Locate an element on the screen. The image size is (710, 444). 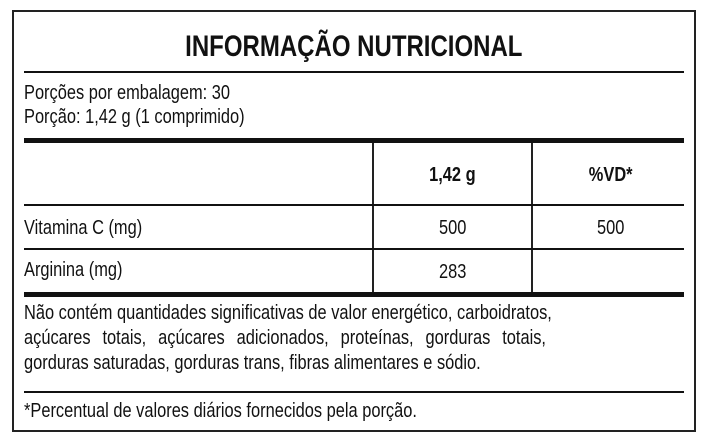
column-header-amount: 1,42 g is located at coordinates (452, 175).